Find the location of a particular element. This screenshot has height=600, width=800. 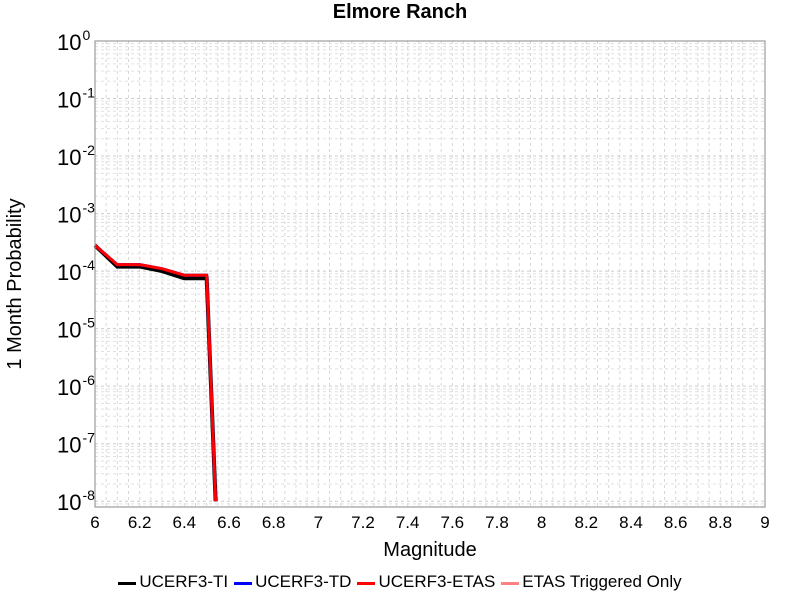

x-tick-label: 6.4 is located at coordinates (185, 522).